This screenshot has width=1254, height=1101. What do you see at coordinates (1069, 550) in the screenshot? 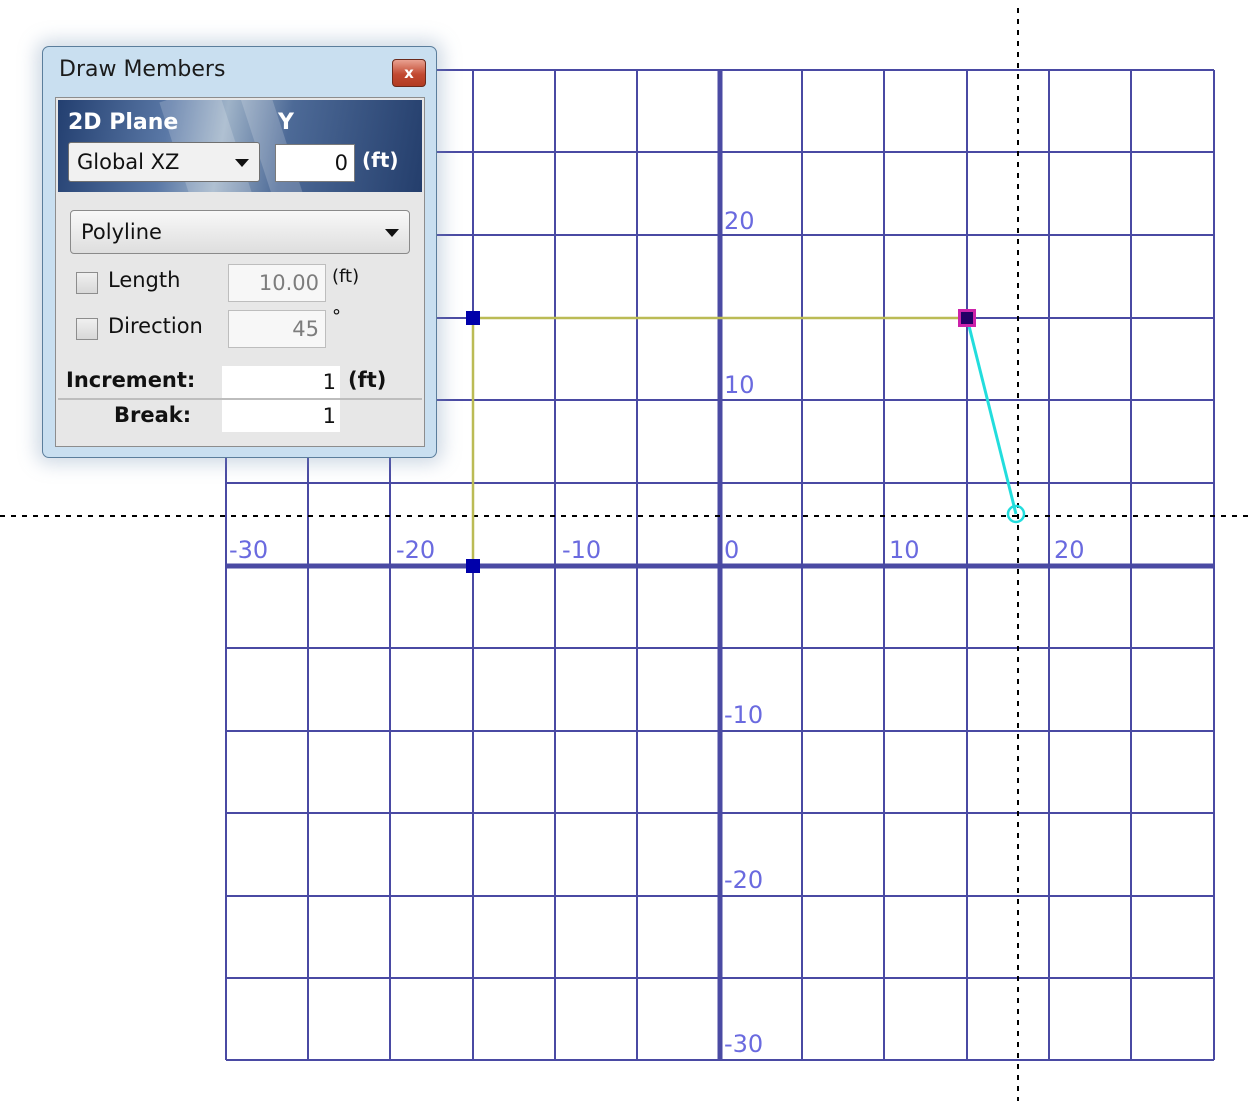
I see `x-axis-tick-label: 20` at bounding box center [1069, 550].